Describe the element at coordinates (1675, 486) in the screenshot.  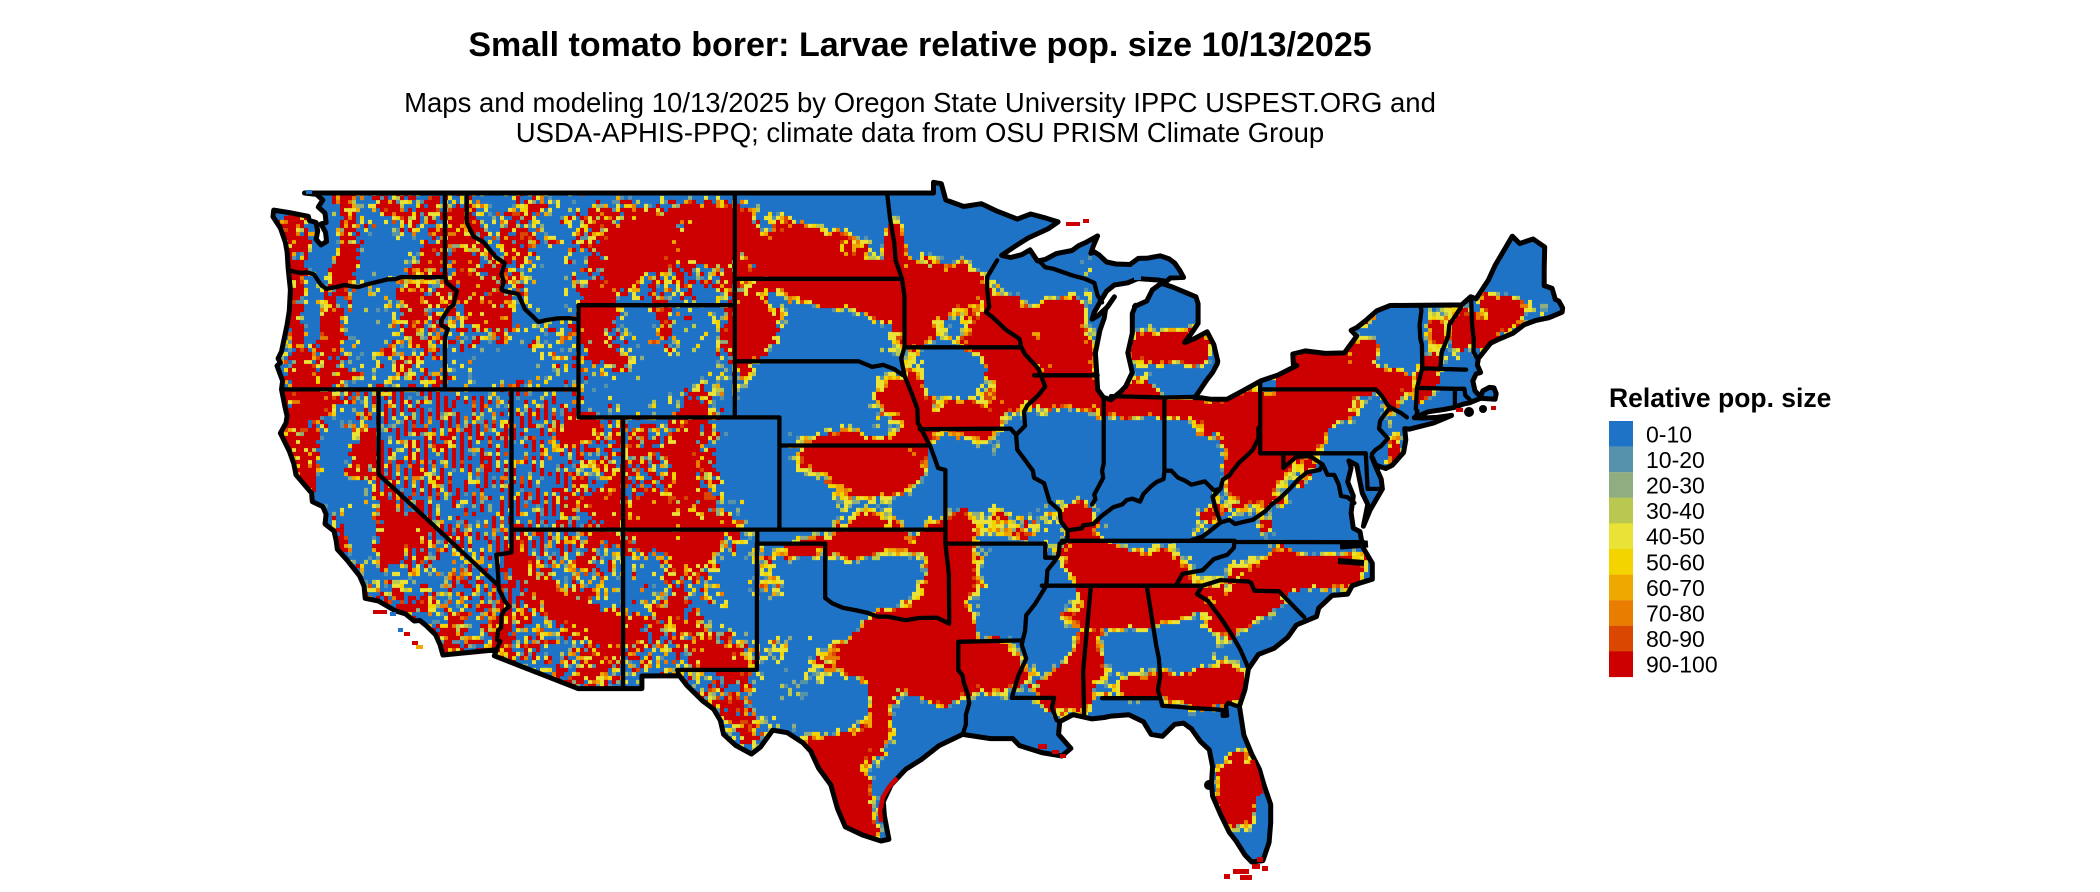
I see `svg-text: 20-30` at that location.